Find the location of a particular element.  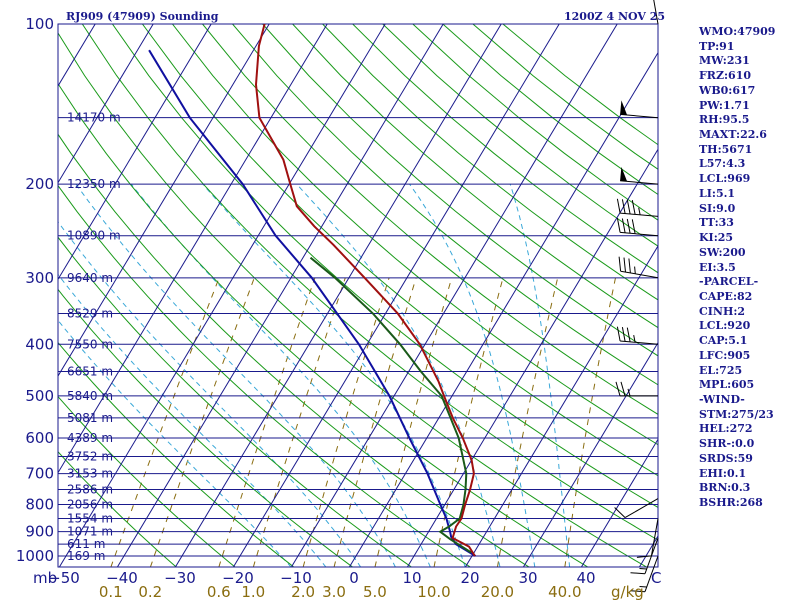

height-label: 5081 m is located at coordinates (90, 418).